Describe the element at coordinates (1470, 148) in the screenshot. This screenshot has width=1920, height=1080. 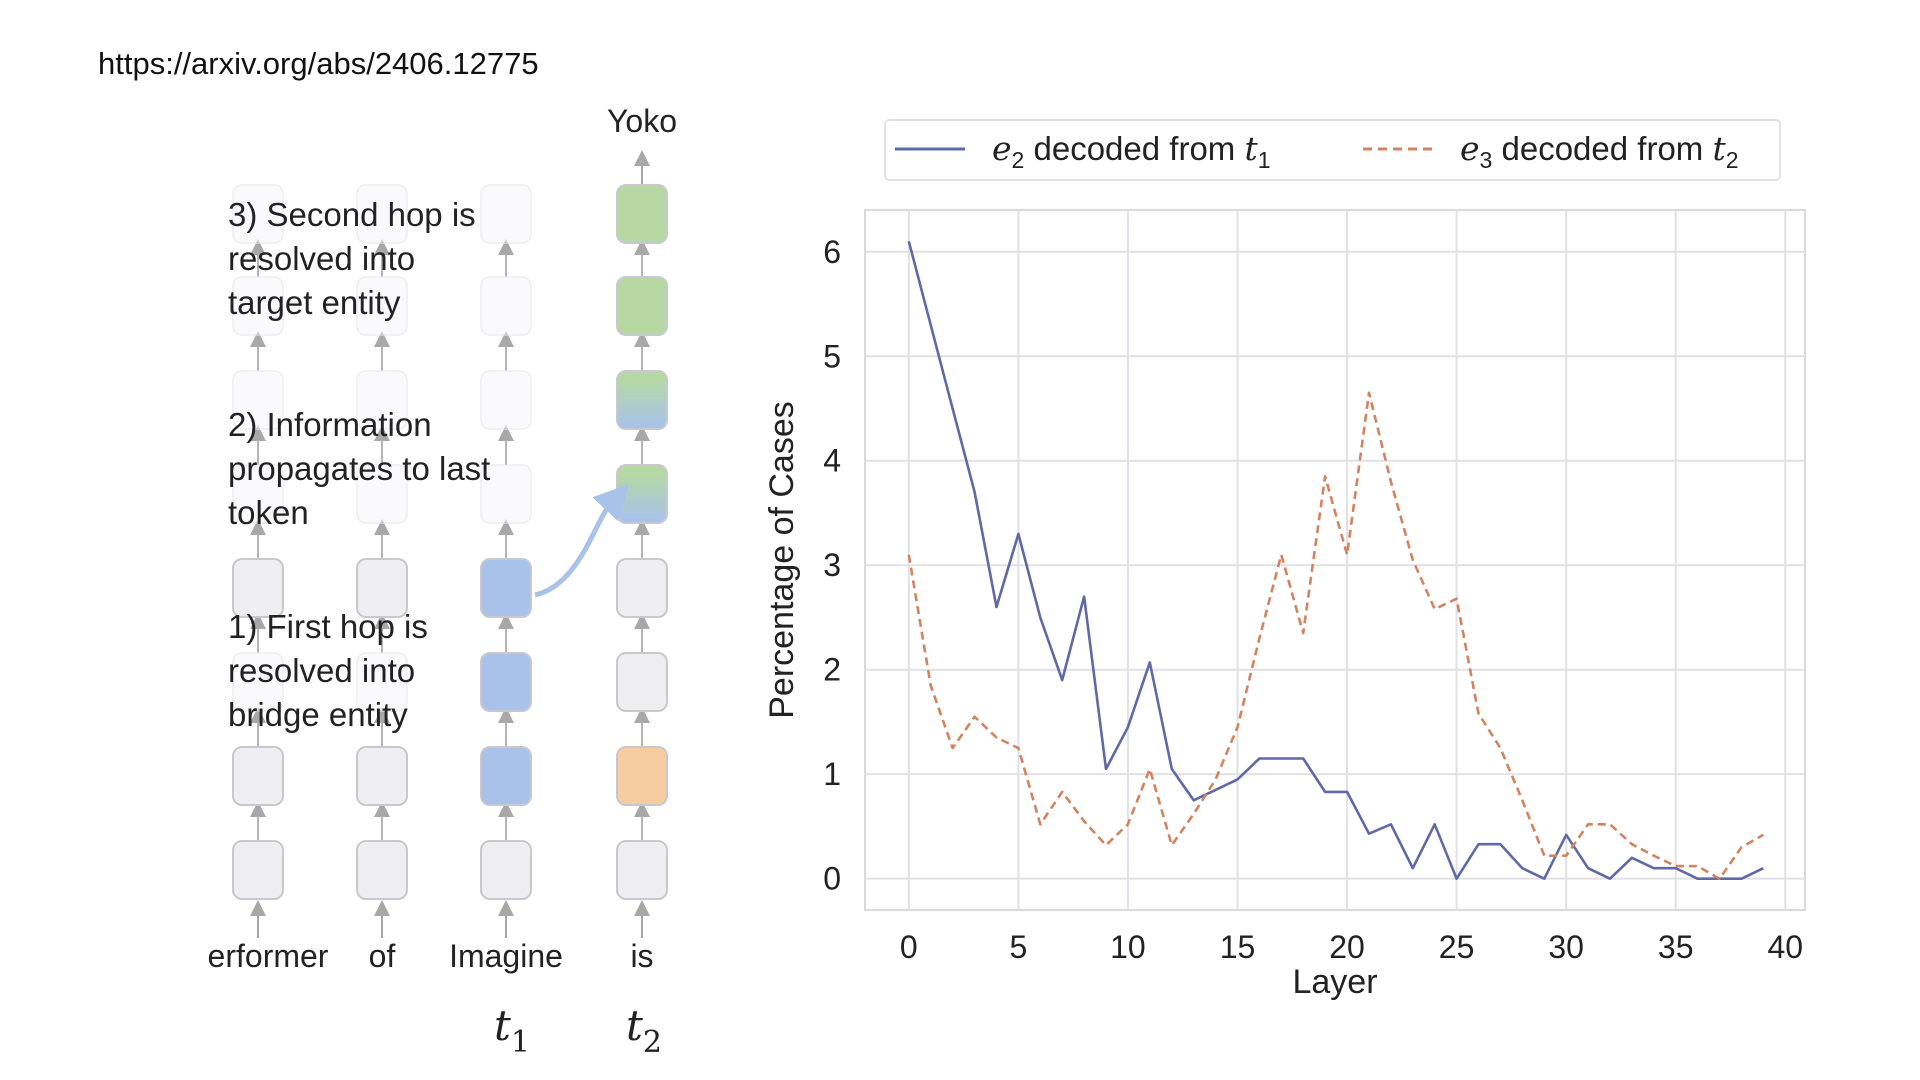
I see `legend-e3-base: e` at that location.